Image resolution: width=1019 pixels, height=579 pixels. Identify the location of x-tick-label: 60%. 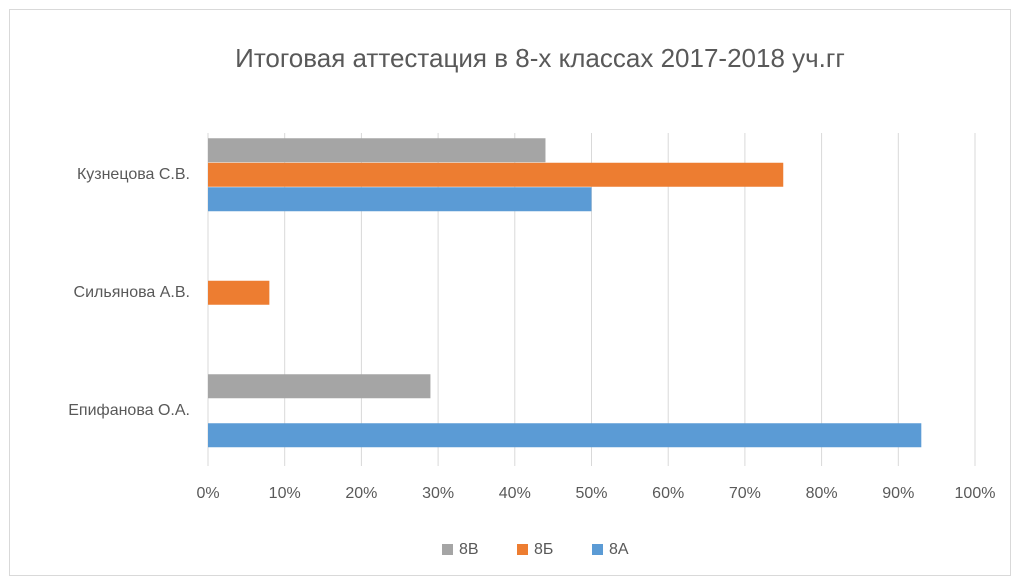
(668, 493).